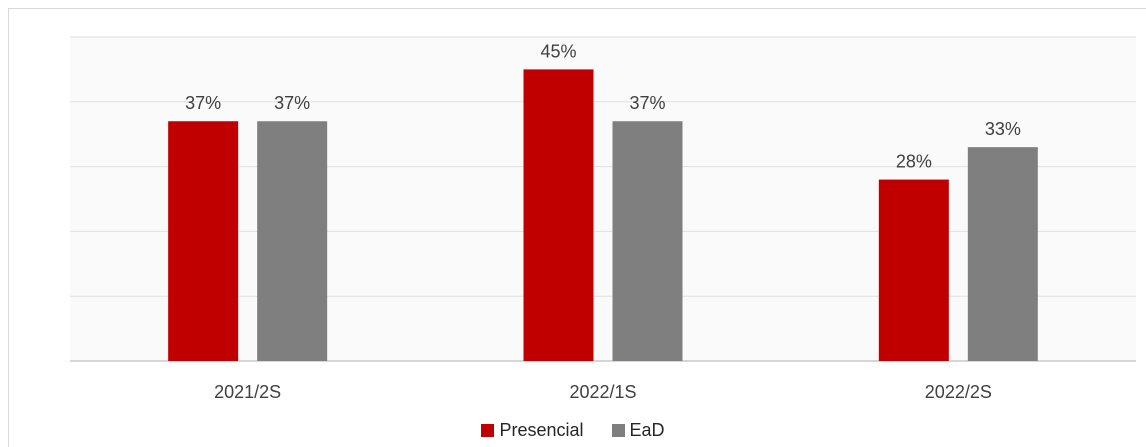  Describe the element at coordinates (558, 215) in the screenshot. I see `bar-presencial-2022-1s` at that location.